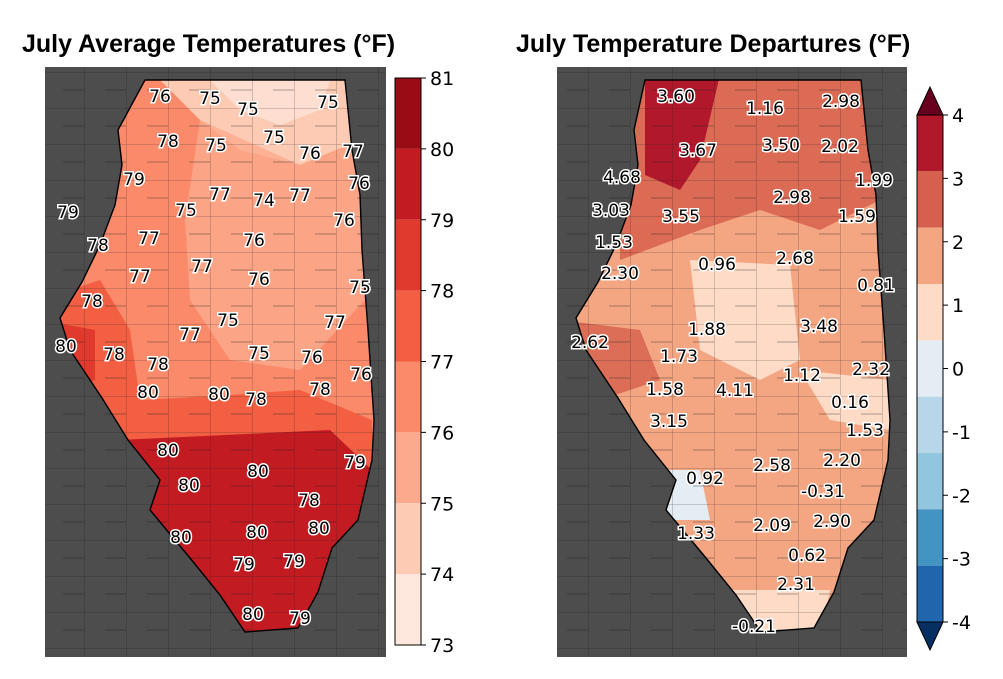  Describe the element at coordinates (754, 627) in the screenshot. I see `right-map-value-label: -0.21` at that location.